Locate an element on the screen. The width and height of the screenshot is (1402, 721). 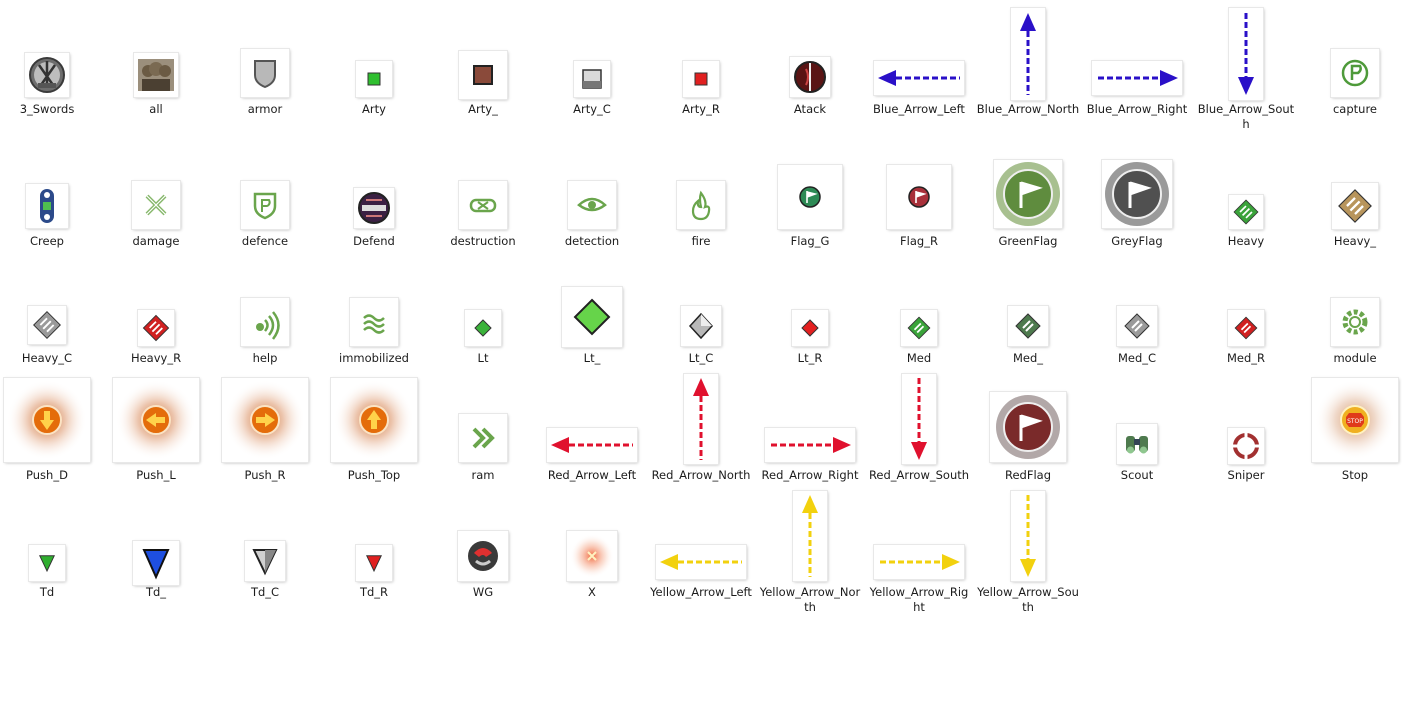
fire-icon is located at coordinates (701, 205).